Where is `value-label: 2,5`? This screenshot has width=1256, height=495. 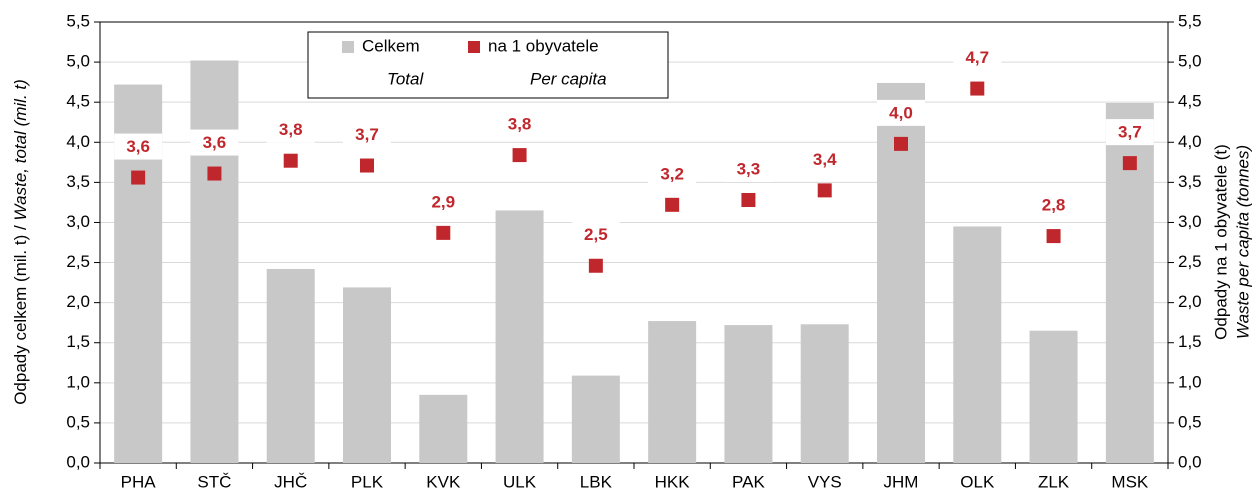 value-label: 2,5 is located at coordinates (596, 234).